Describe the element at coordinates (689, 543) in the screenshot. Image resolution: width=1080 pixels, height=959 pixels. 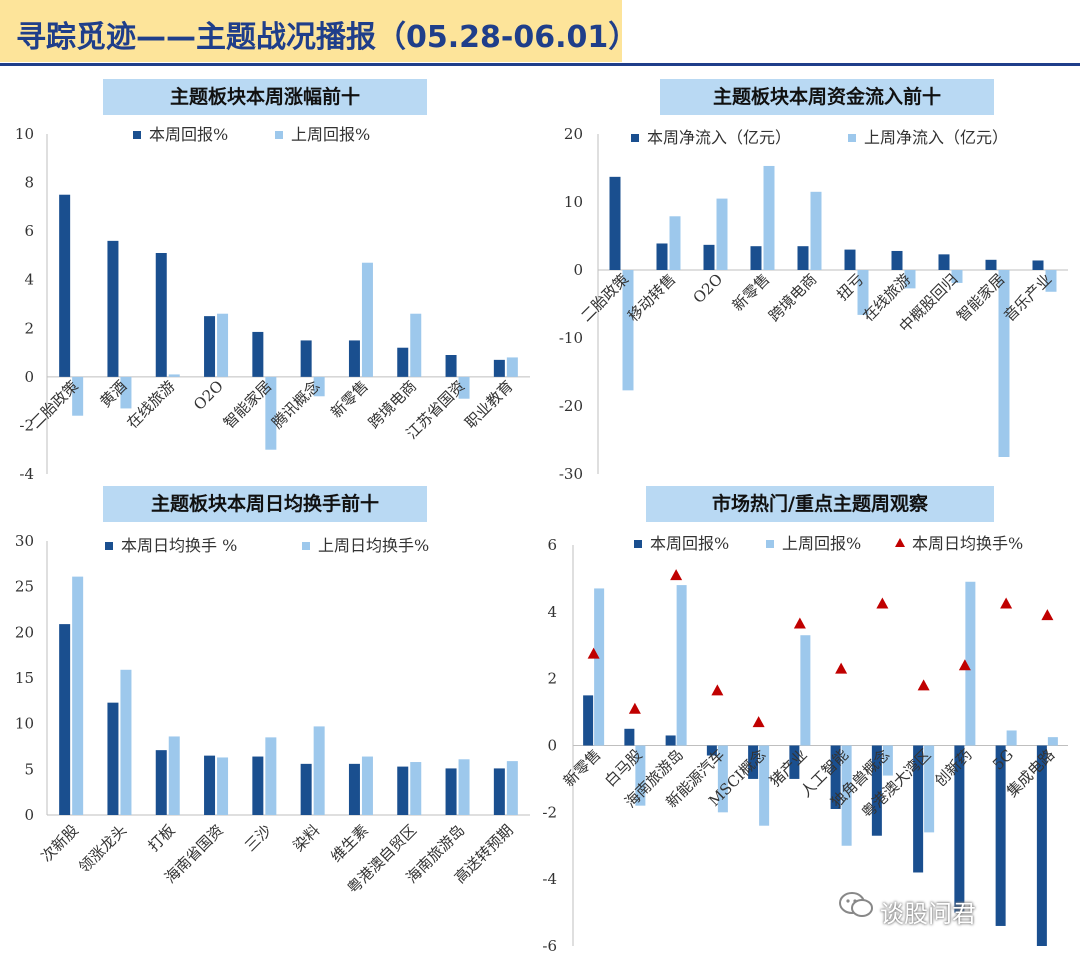
I see `legend-label: 本周回报%` at that location.